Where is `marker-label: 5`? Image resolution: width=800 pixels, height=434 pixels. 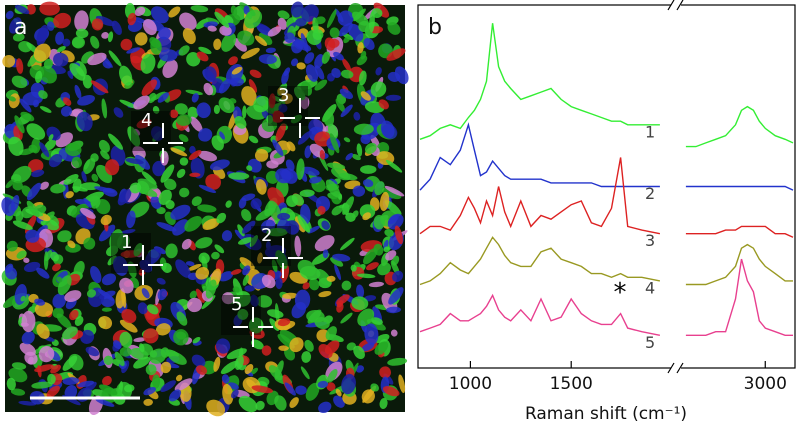
marker-label: 5 is located at coordinates (236, 304).